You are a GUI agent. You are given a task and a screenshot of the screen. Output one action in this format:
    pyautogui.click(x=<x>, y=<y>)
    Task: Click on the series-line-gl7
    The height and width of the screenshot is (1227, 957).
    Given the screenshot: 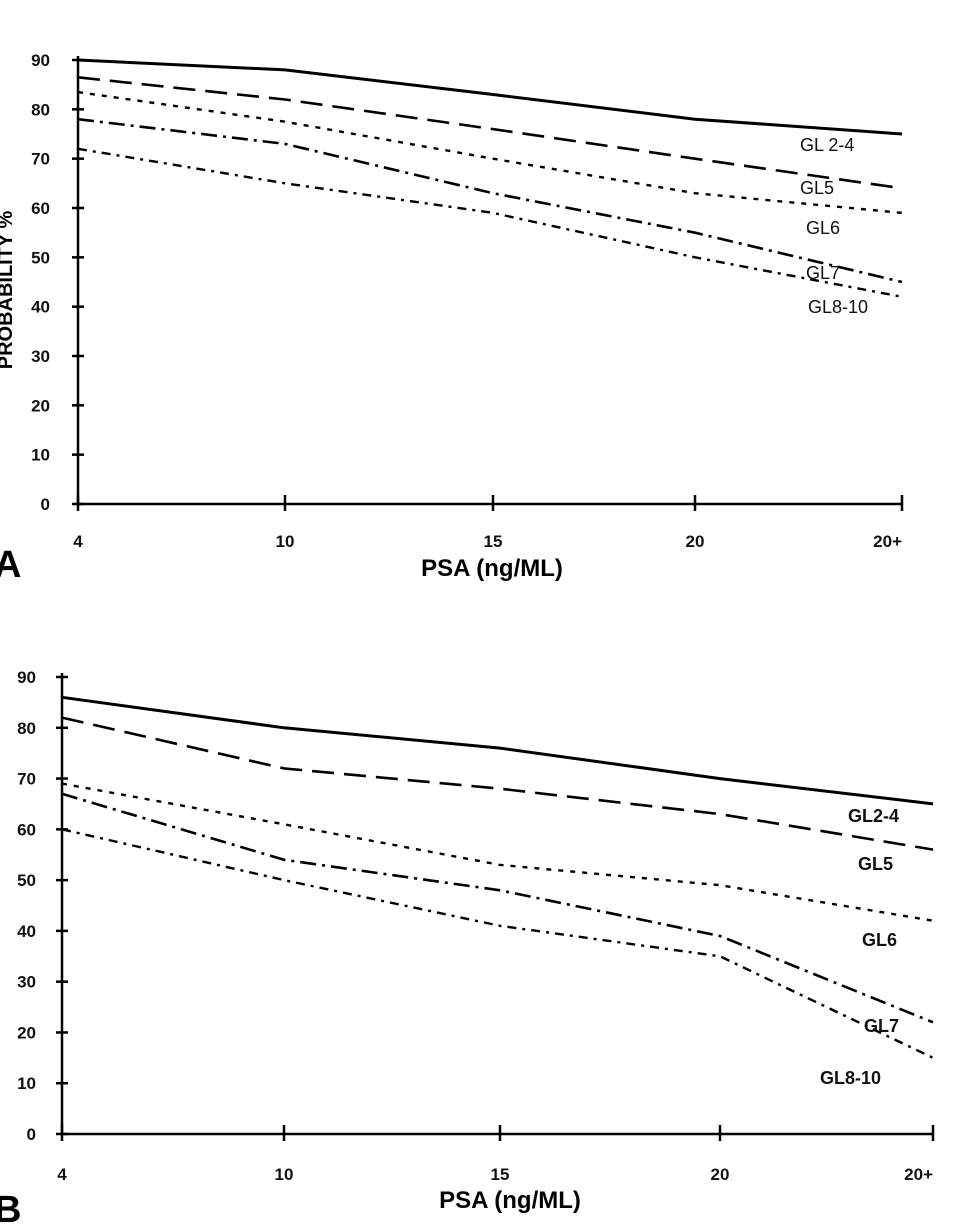 What is the action you would take?
    pyautogui.click(x=490, y=200)
    